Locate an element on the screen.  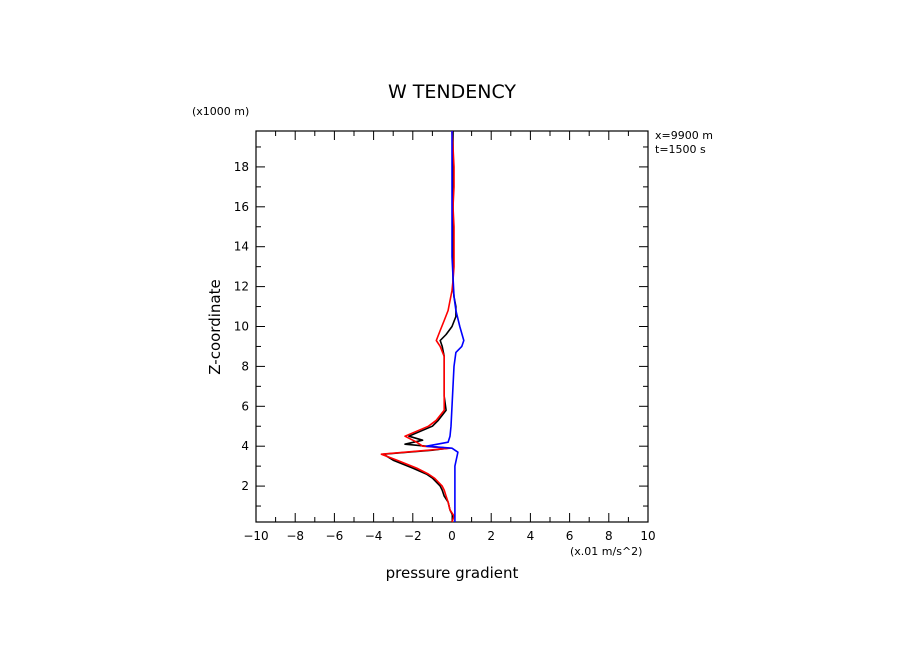
x-tick-label: 10 is located at coordinates (647, 536).